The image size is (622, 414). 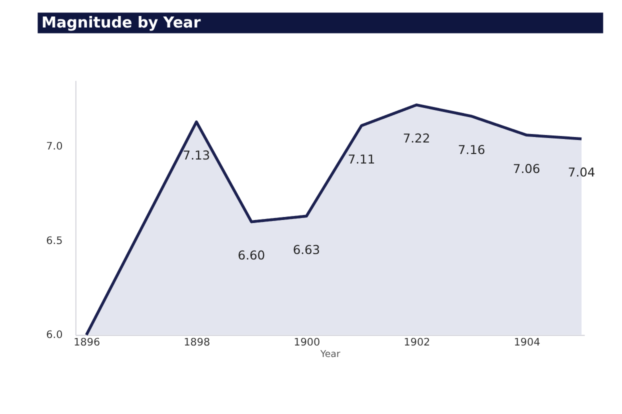 What do you see at coordinates (582, 173) in the screenshot?
I see `data-label: 7.04` at bounding box center [582, 173].